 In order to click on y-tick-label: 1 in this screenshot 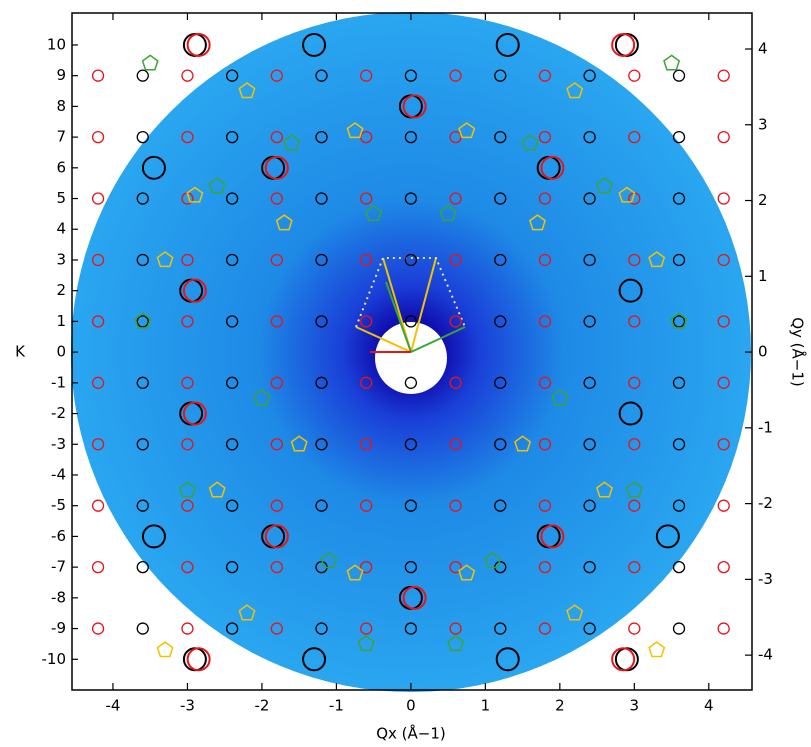, I will do `click(61, 321)`.